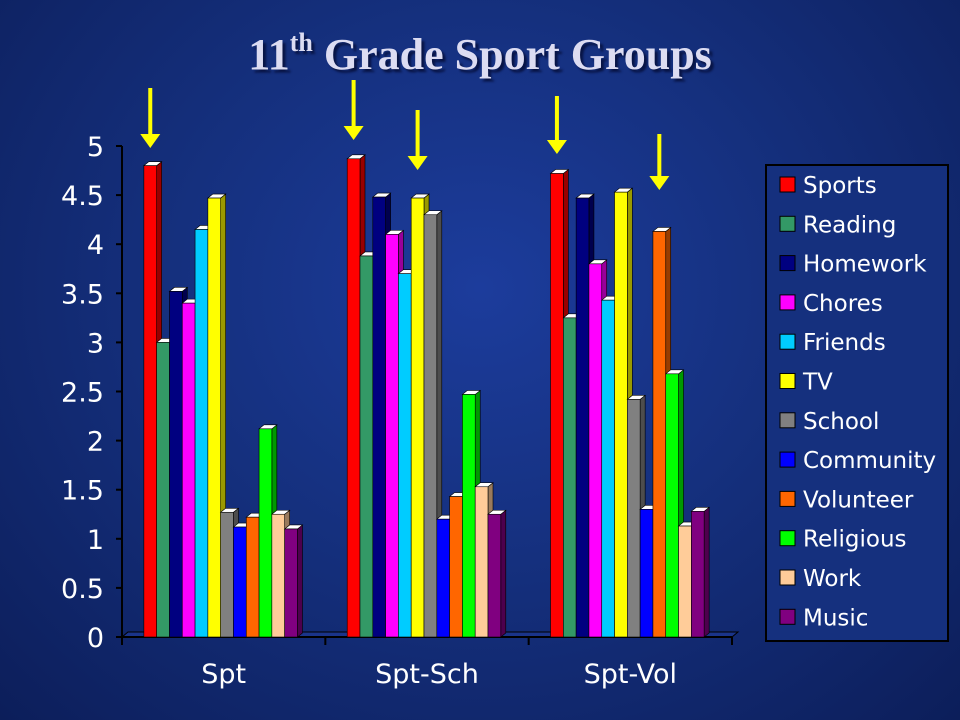 The height and width of the screenshot is (720, 960). Describe the element at coordinates (95, 343) in the screenshot. I see `y-tick-label: 3` at that location.